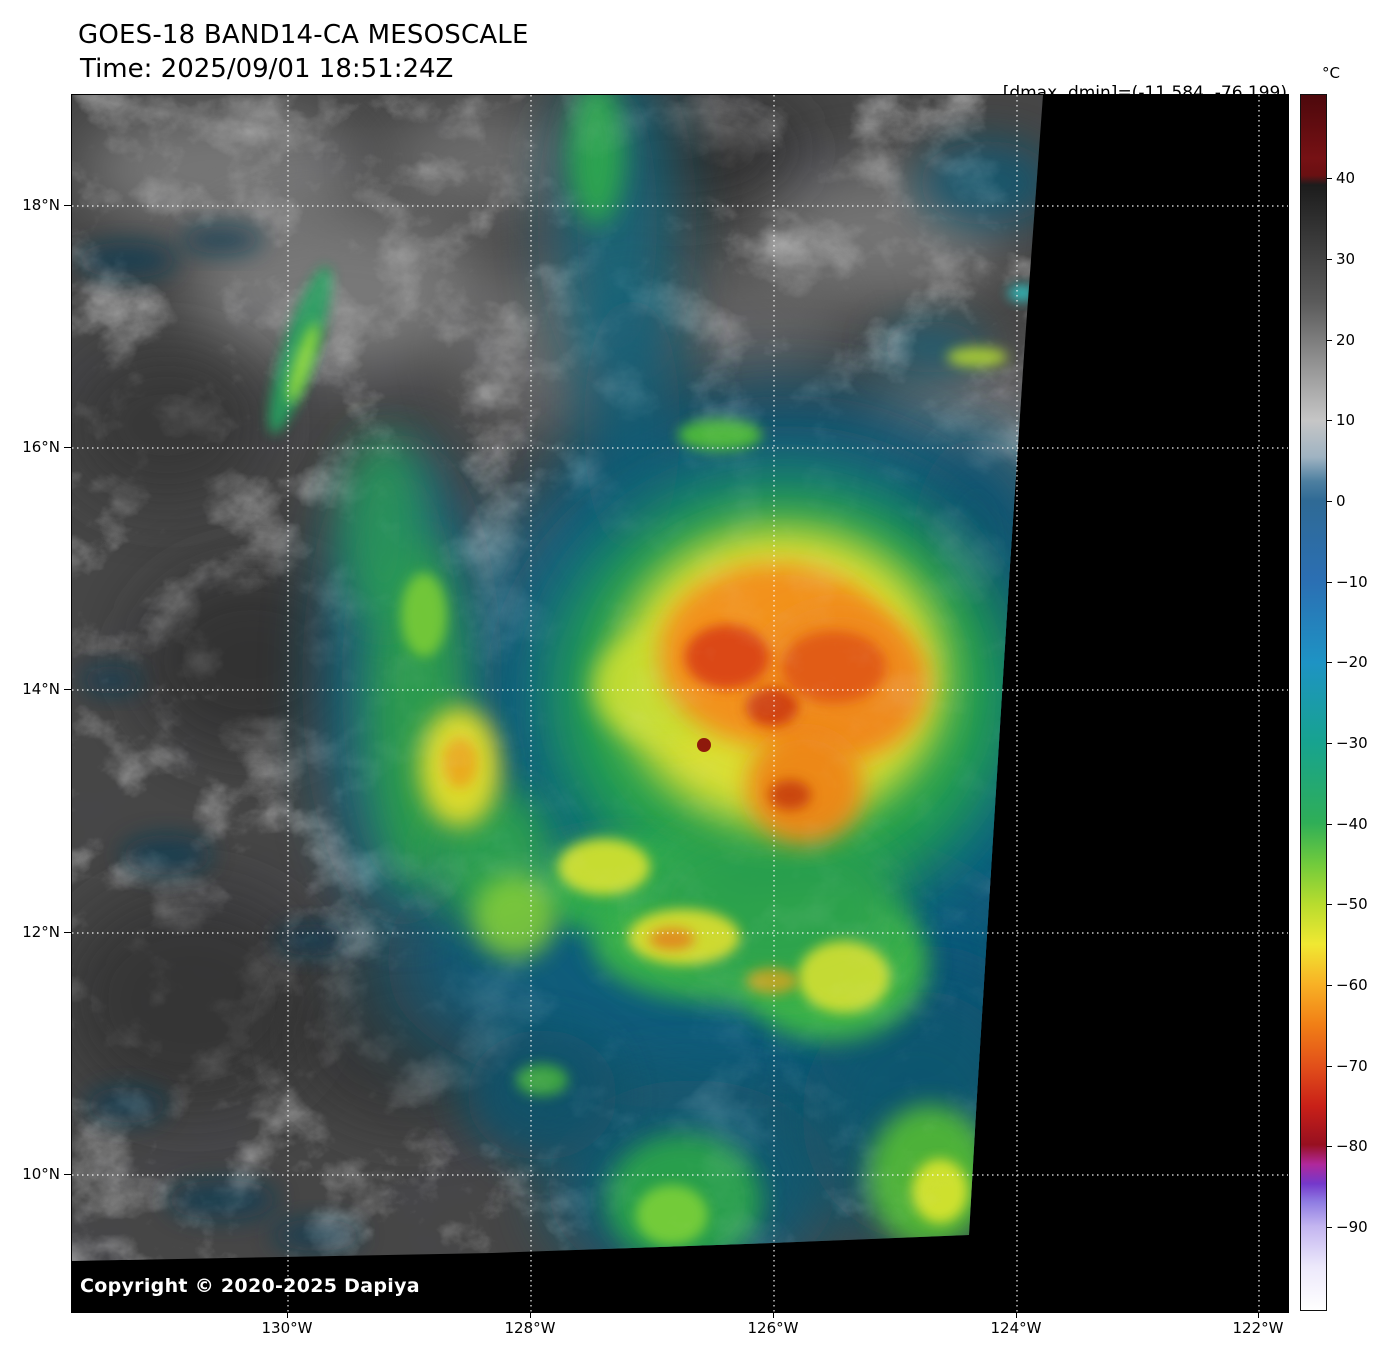 The width and height of the screenshot is (1390, 1359). Describe the element at coordinates (41, 1174) in the screenshot. I see `lat-label-10n: 10°N` at that location.